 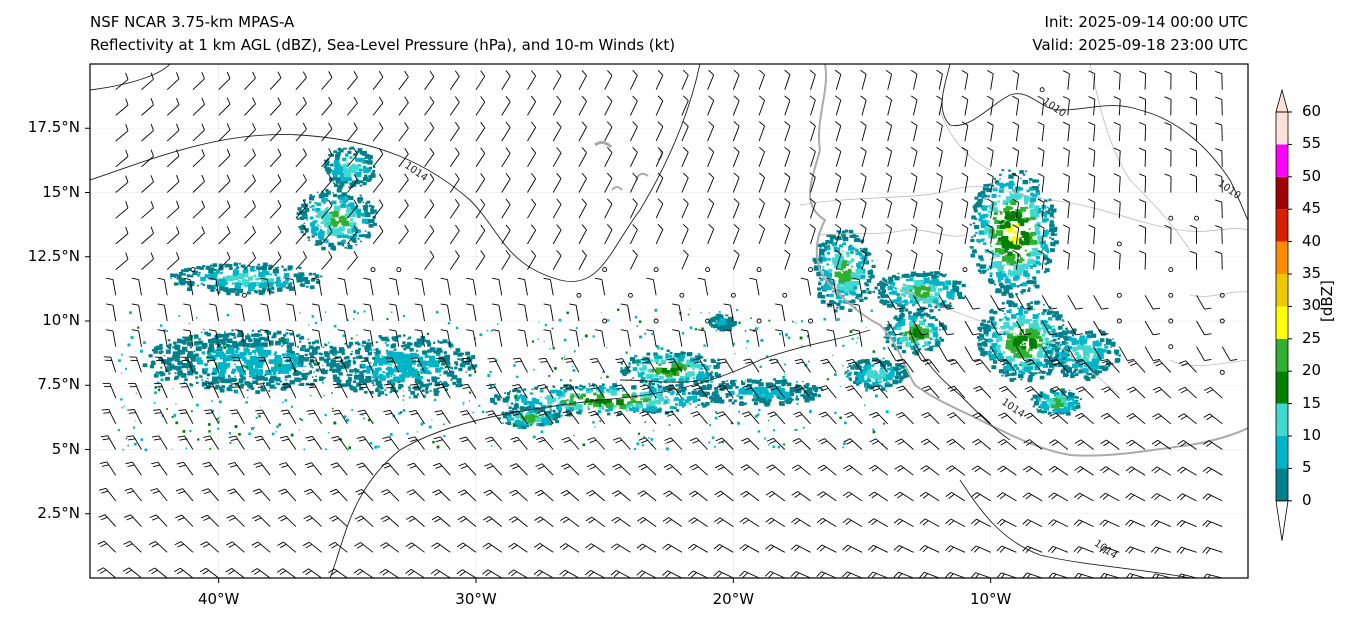 I want to click on map-title: NSF NCAR 3.75-km MPAS-A, so click(x=192, y=22).